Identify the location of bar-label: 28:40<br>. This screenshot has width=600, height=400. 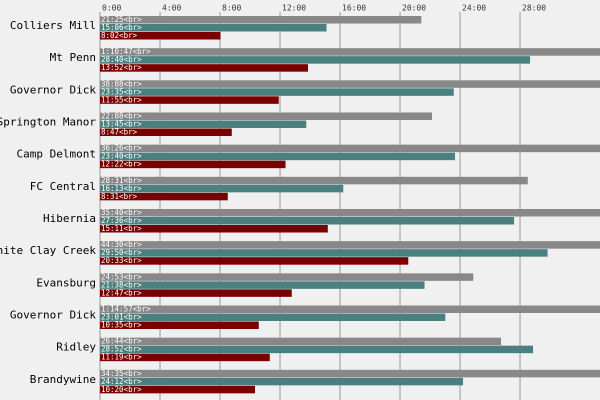
(121, 59).